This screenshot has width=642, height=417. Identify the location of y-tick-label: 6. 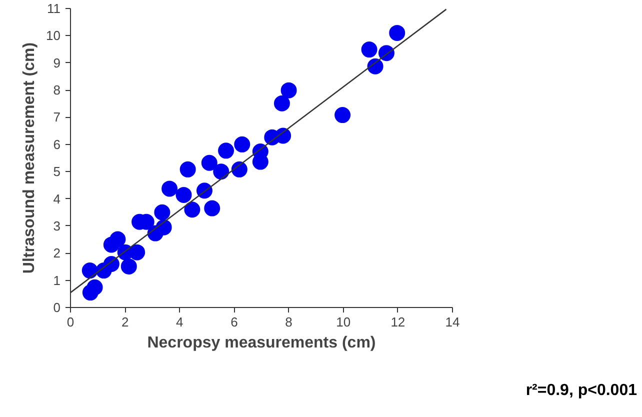
(57, 144).